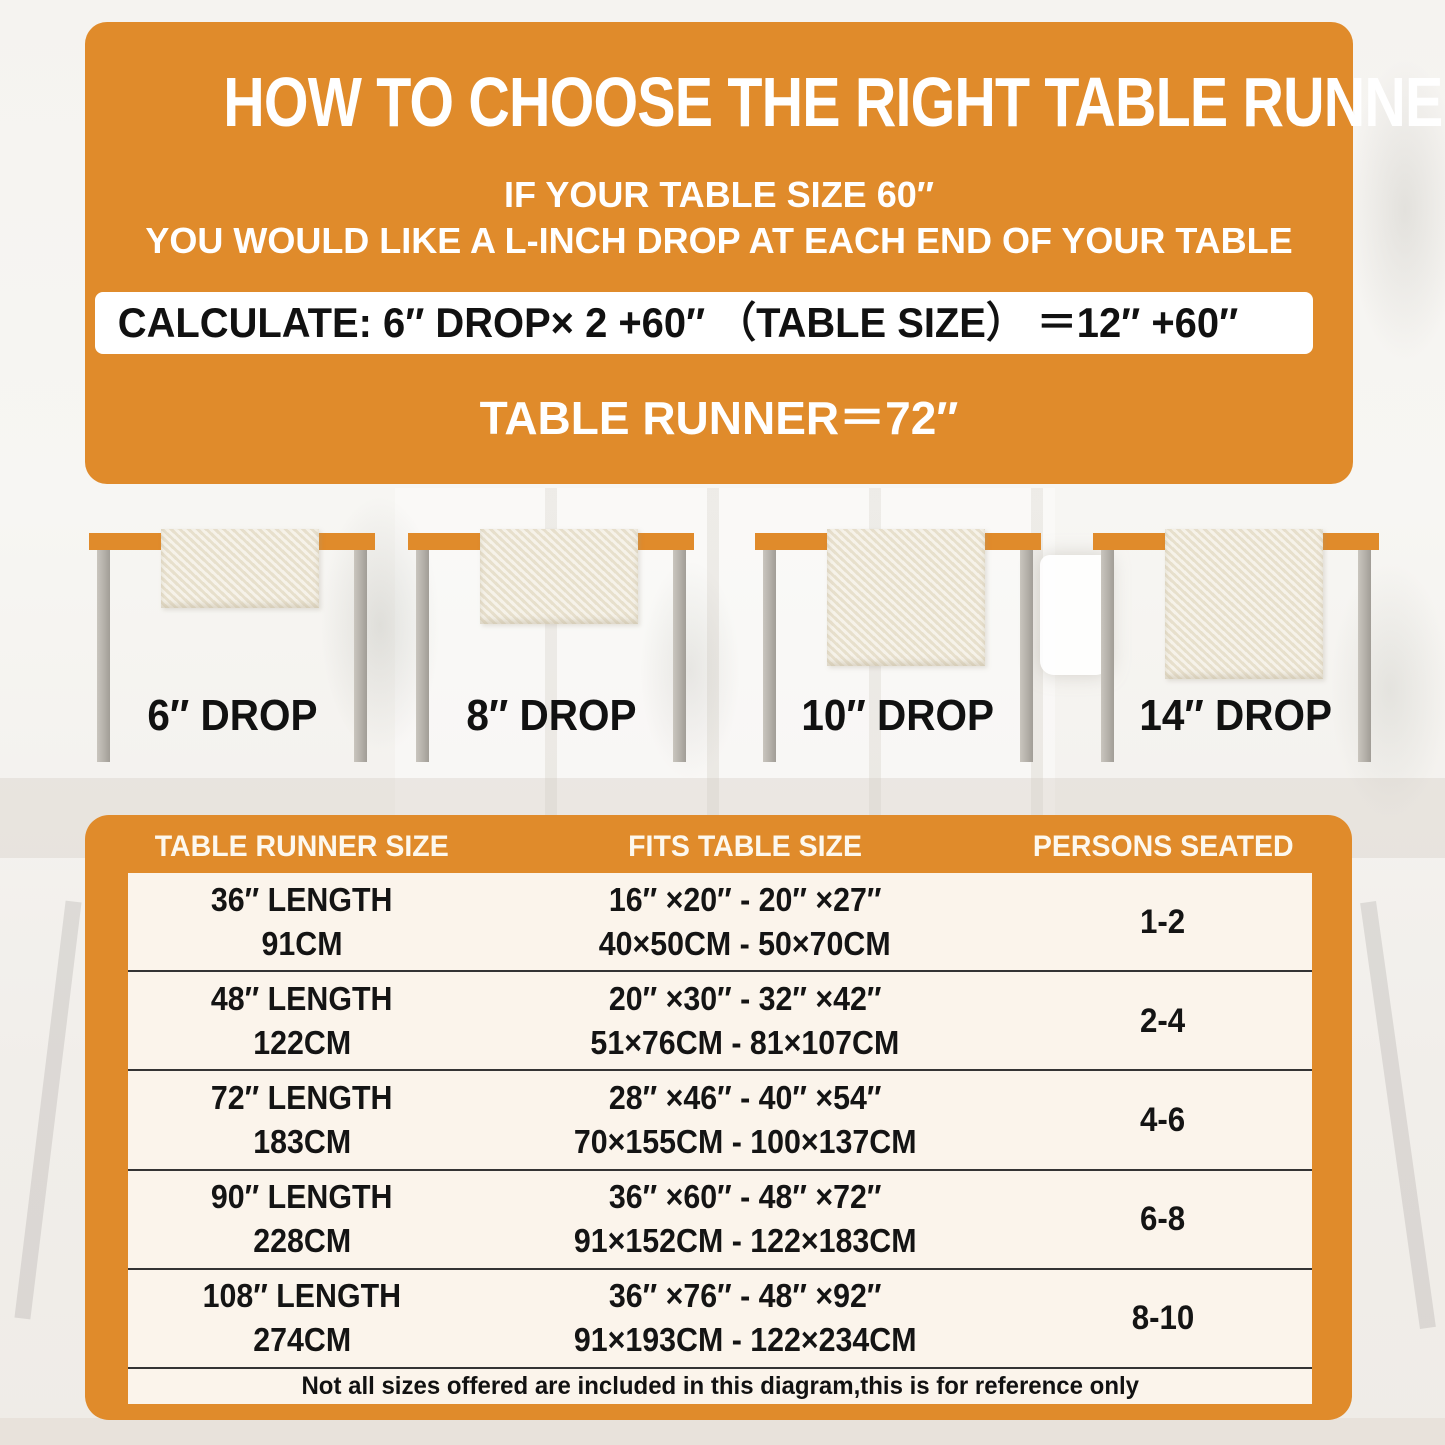 The image size is (1445, 1445). What do you see at coordinates (551, 654) in the screenshot?
I see `drop-illustration-8in: 8″ DROP` at bounding box center [551, 654].